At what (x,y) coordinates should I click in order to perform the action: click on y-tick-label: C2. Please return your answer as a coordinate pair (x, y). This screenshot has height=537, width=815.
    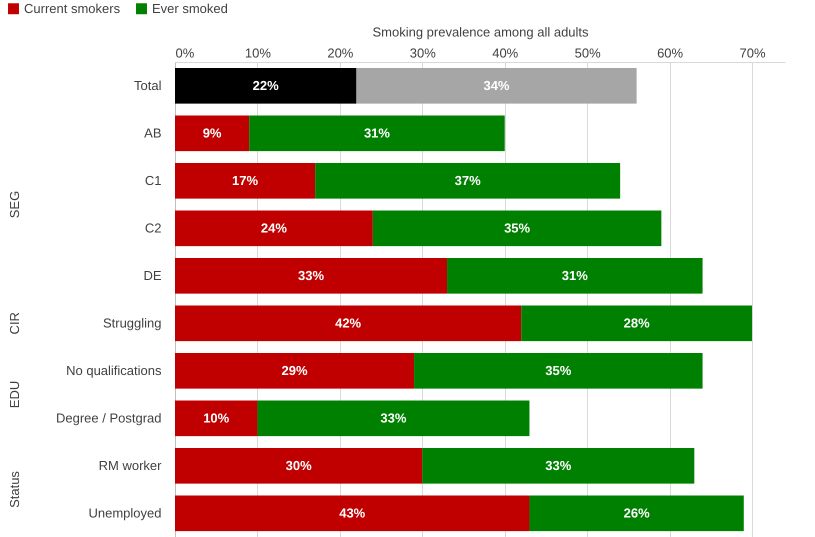
    Looking at the image, I should click on (153, 228).